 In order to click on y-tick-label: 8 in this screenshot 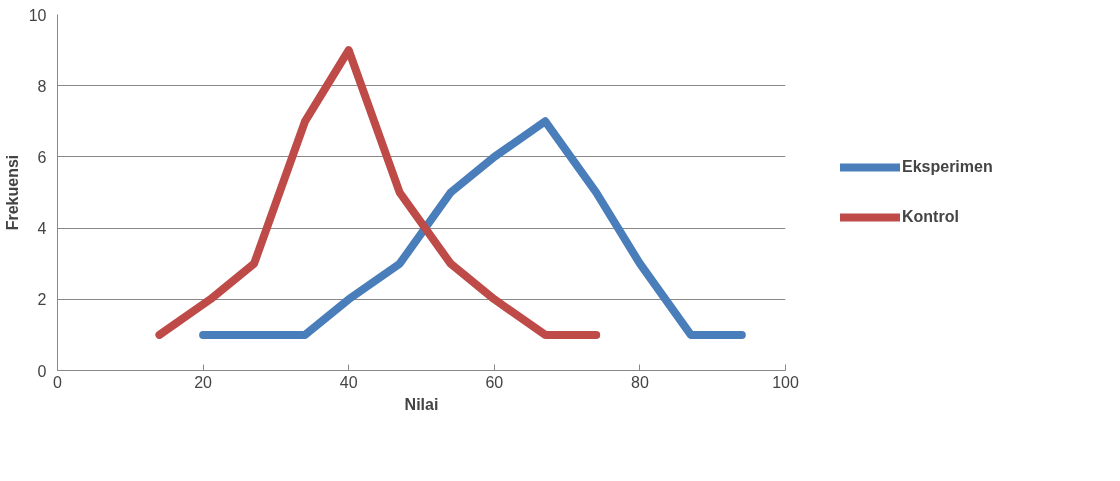, I will do `click(42, 86)`.